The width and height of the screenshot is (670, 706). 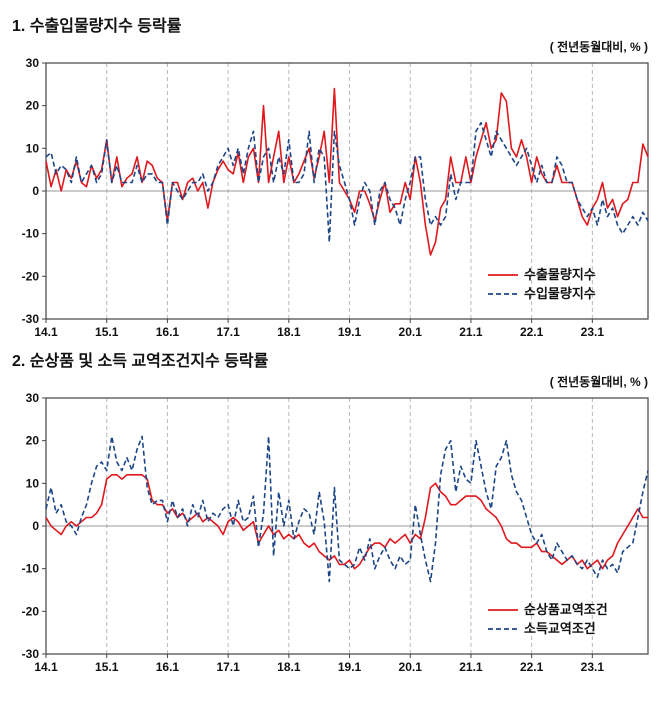 I want to click on legend-label: 순상품교역조건, so click(x=566, y=609).